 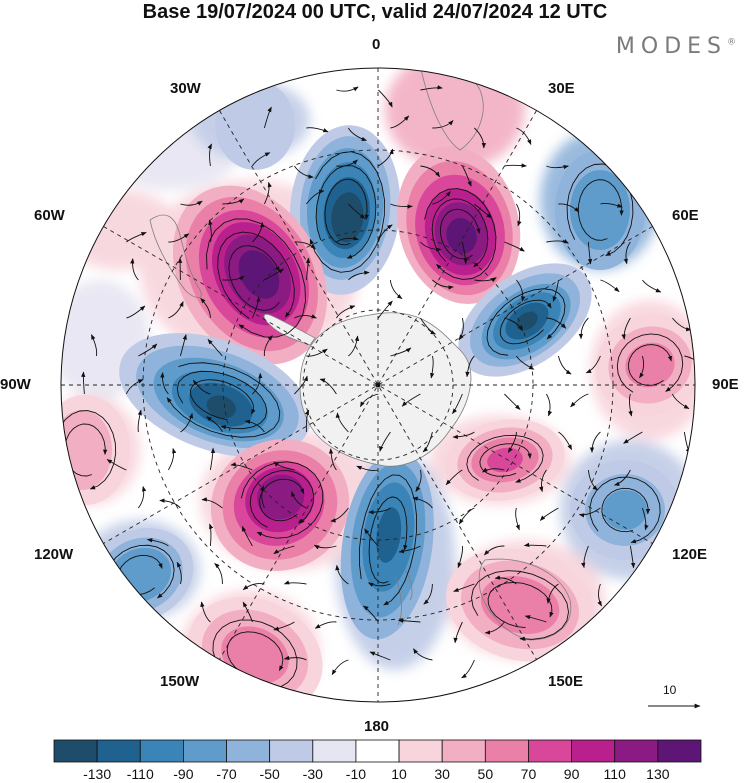 I want to click on colorbar-tick-label: -90, so click(x=183, y=774).